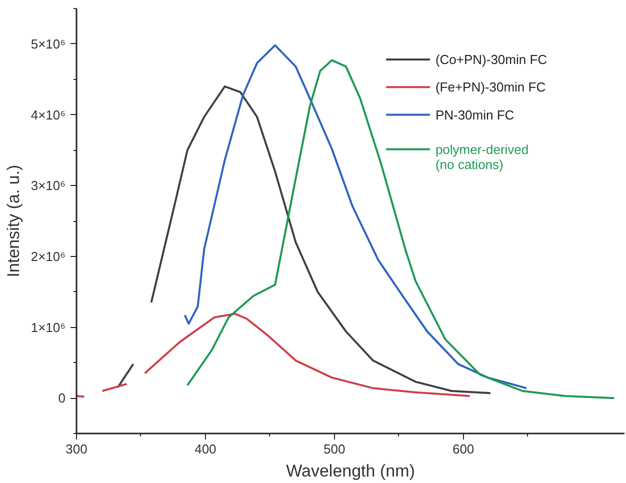  I want to click on legend-label: (Fe+PN)-30min FC, so click(490, 87).